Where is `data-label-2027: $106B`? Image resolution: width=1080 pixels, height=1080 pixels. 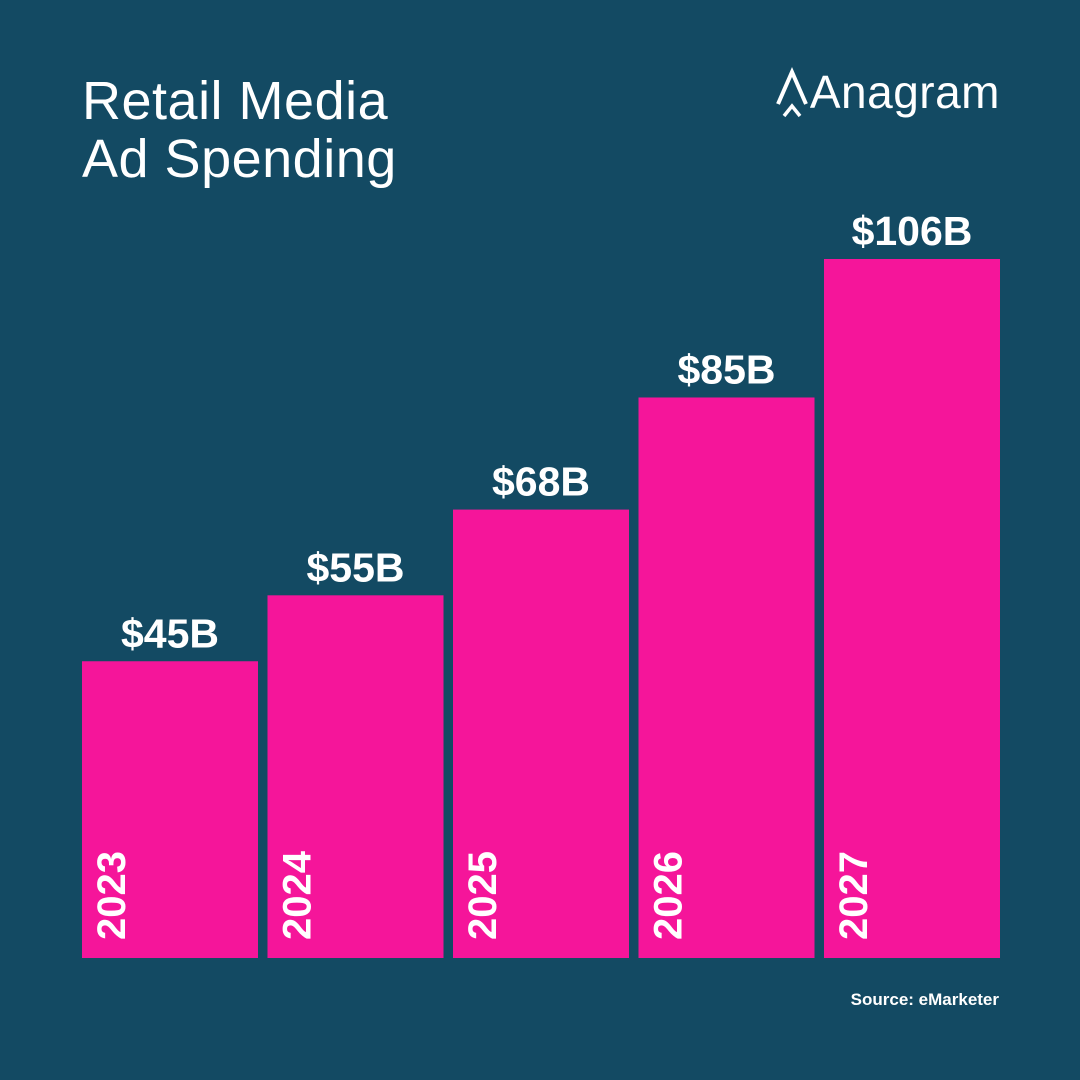
data-label-2027: $106B is located at coordinates (912, 231).